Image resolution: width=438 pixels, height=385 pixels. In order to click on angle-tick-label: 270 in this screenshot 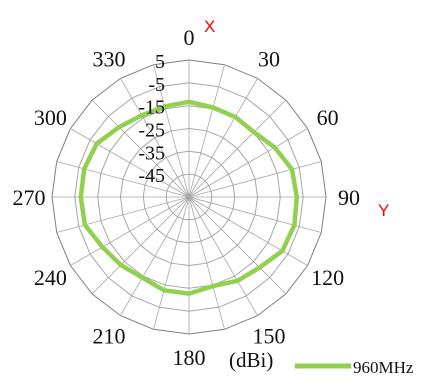, I will do `click(29, 197)`.